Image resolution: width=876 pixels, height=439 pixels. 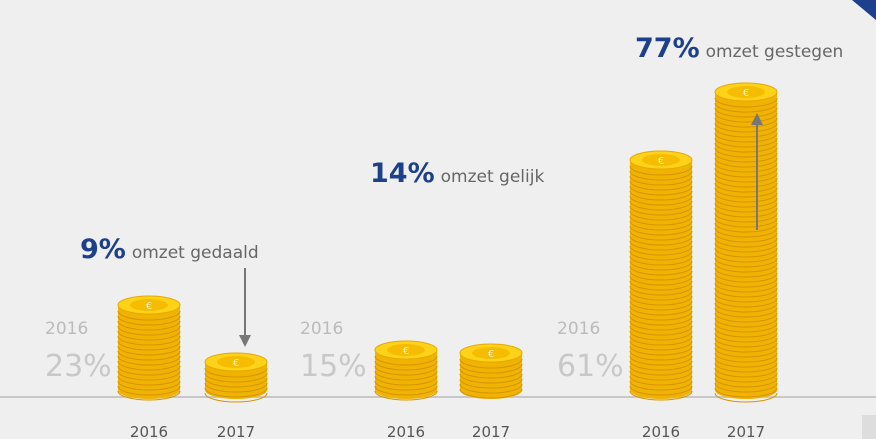 I want to click on headline-text: omzet gelijk, so click(x=493, y=177).